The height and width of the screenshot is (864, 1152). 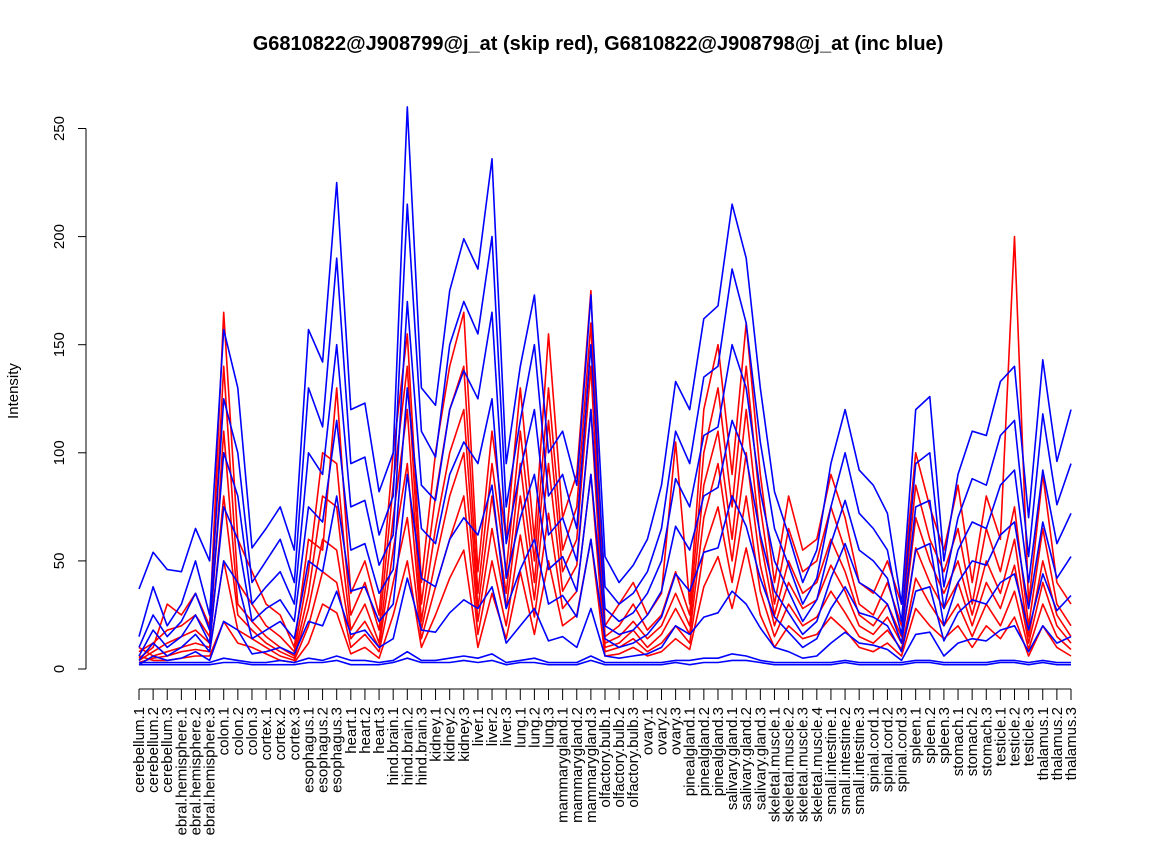 What do you see at coordinates (789, 764) in the screenshot?
I see `x-tick-label: skeletal.muscle.2` at bounding box center [789, 764].